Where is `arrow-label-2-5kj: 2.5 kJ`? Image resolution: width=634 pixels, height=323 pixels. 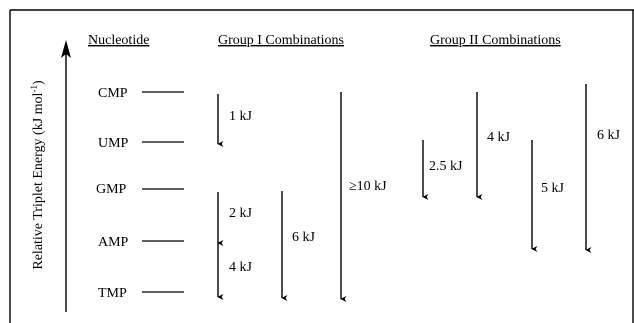
arrow-label-2-5kj: 2.5 kJ is located at coordinates (446, 166).